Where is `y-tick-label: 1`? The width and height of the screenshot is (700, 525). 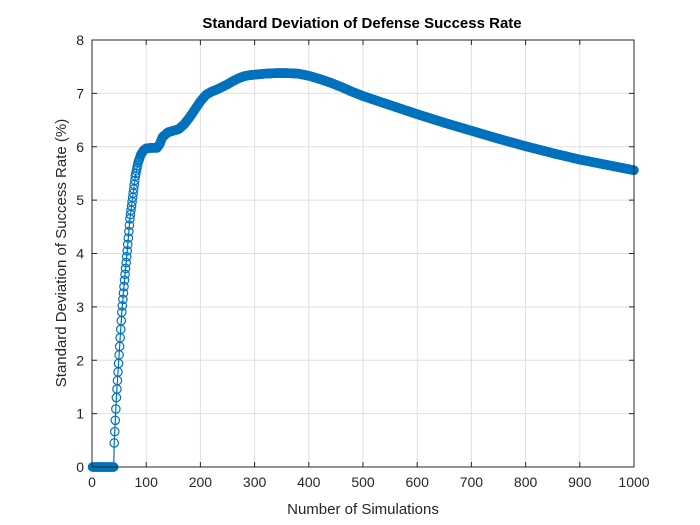 y-tick-label: 1 is located at coordinates (80, 414).